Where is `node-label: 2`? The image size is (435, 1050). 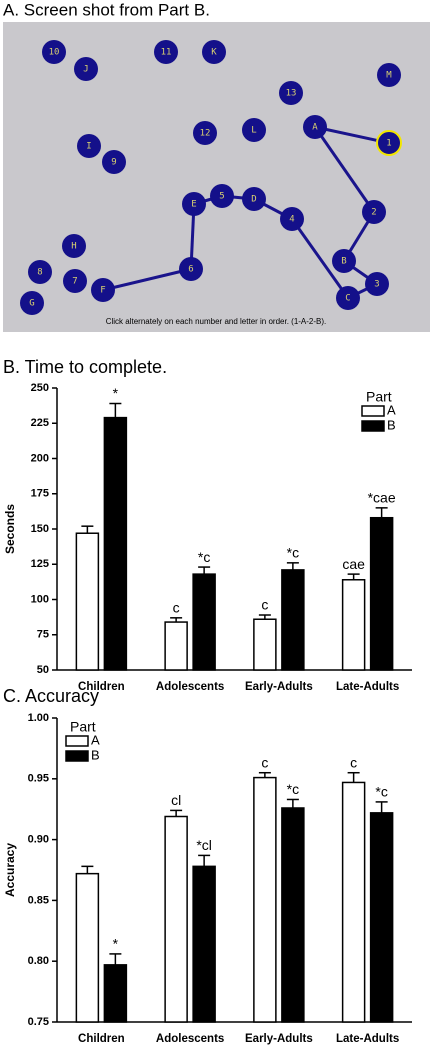 node-label: 2 is located at coordinates (373, 213).